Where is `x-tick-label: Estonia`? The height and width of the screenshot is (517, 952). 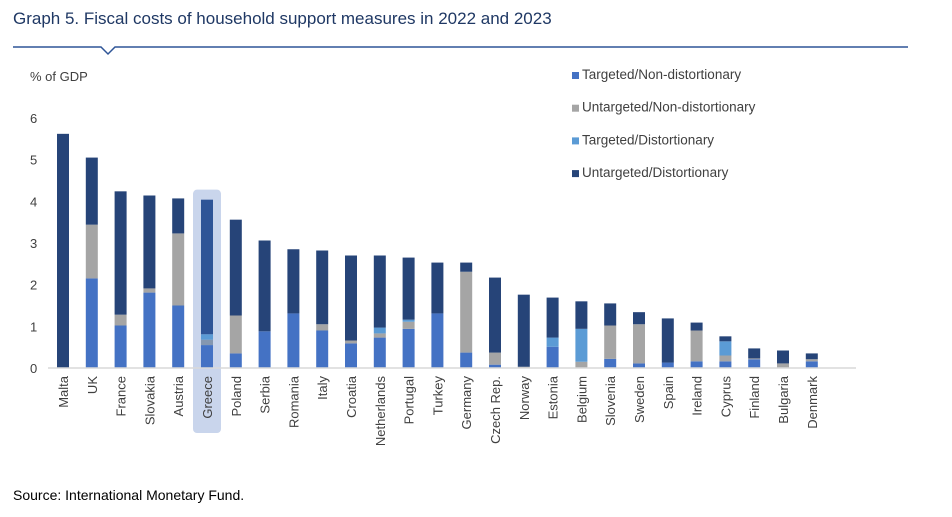 x-tick-label: Estonia is located at coordinates (553, 397).